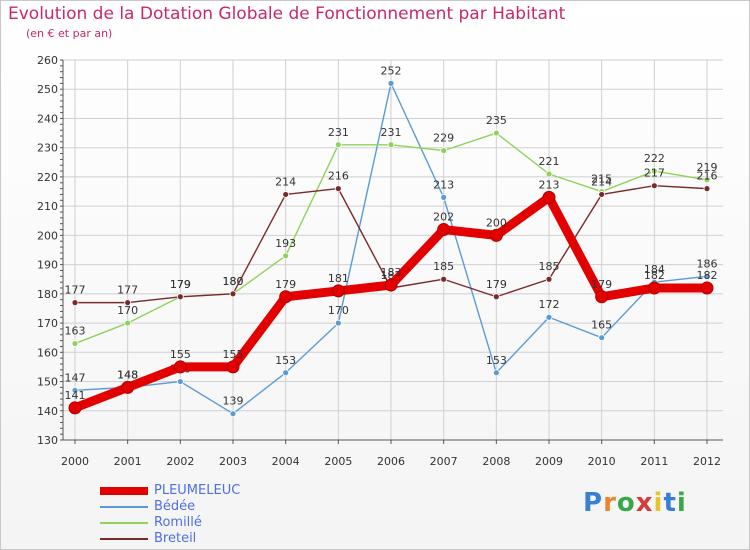 This screenshot has height=550, width=750. What do you see at coordinates (47, 206) in the screenshot?
I see `y-tick-label: 210` at bounding box center [47, 206].